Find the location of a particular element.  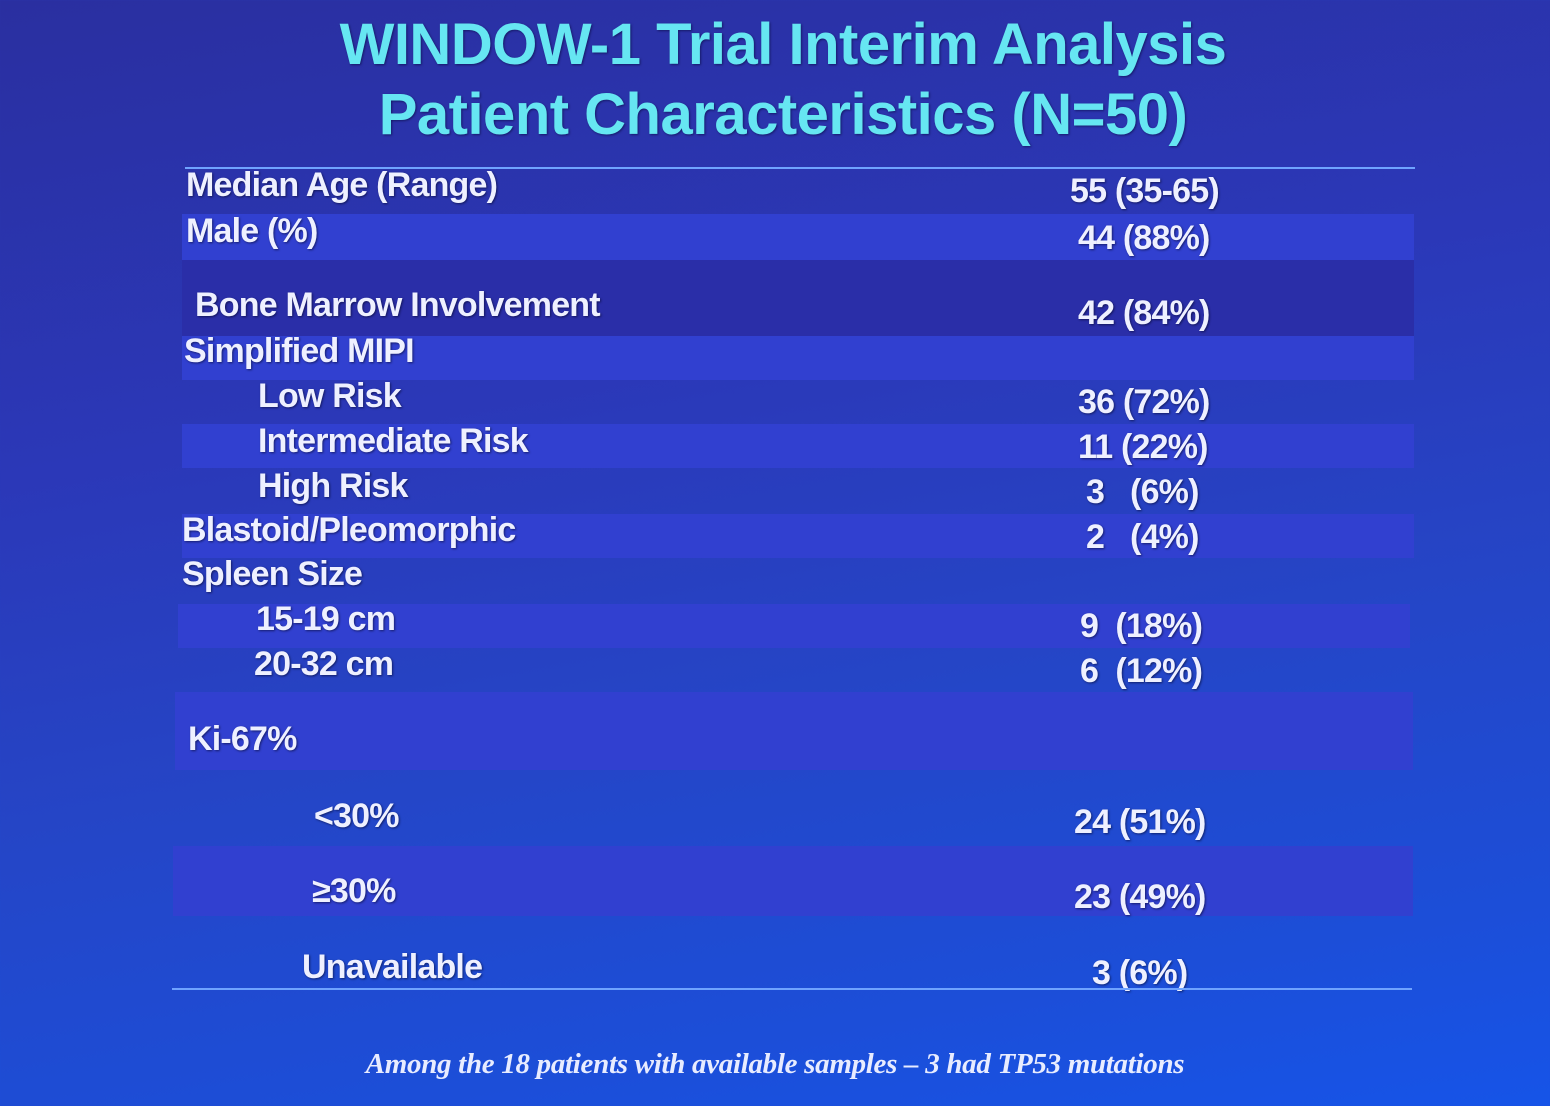

row-label: <30% is located at coordinates (357, 816).